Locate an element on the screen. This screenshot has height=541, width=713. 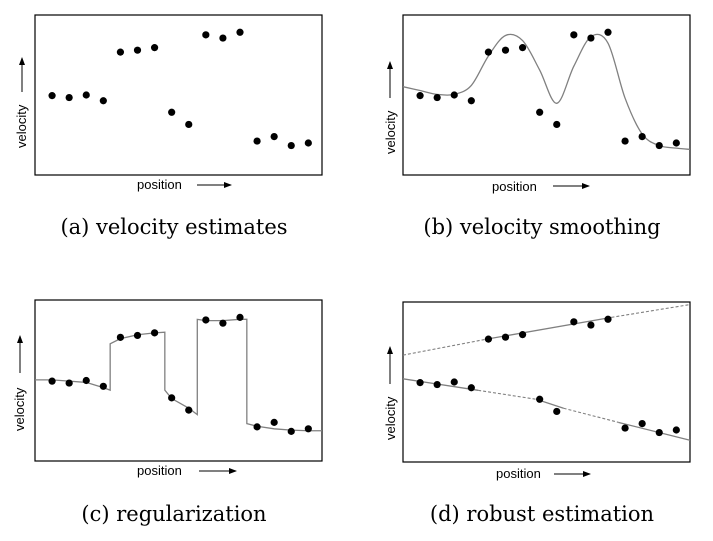
panel-caption: (c) regularization is located at coordinates (173, 514).